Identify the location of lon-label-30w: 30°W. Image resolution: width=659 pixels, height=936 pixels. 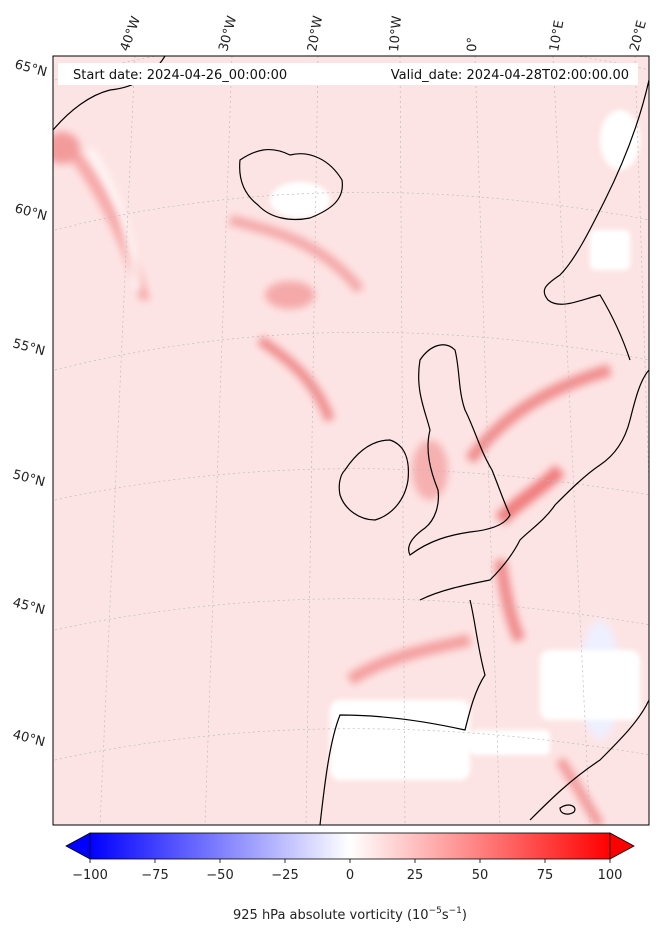
(228, 33).